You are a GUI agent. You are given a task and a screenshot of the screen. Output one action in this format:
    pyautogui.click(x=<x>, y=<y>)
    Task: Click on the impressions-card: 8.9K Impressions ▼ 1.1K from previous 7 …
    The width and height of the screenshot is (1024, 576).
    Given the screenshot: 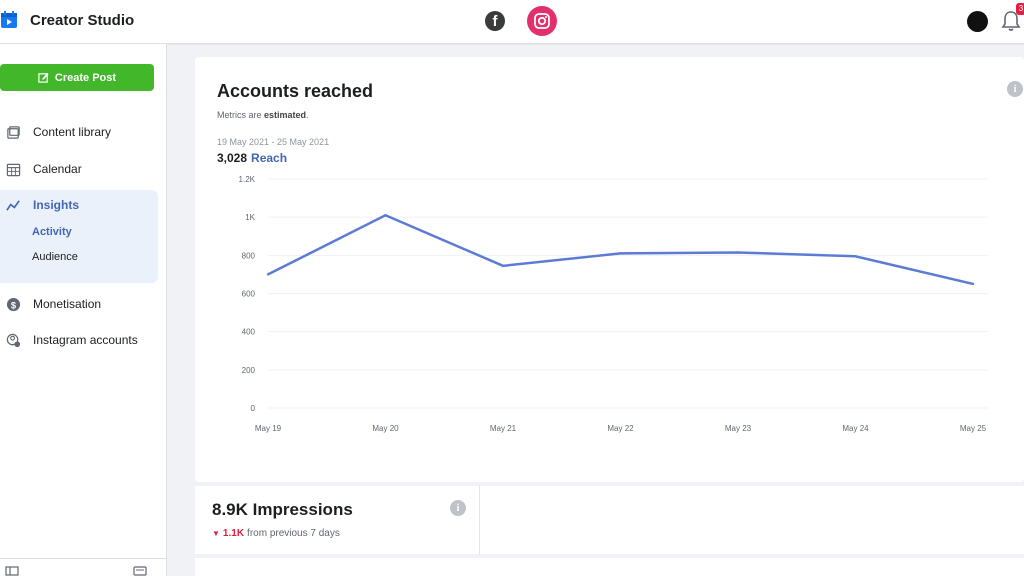 What is the action you would take?
    pyautogui.click(x=609, y=520)
    